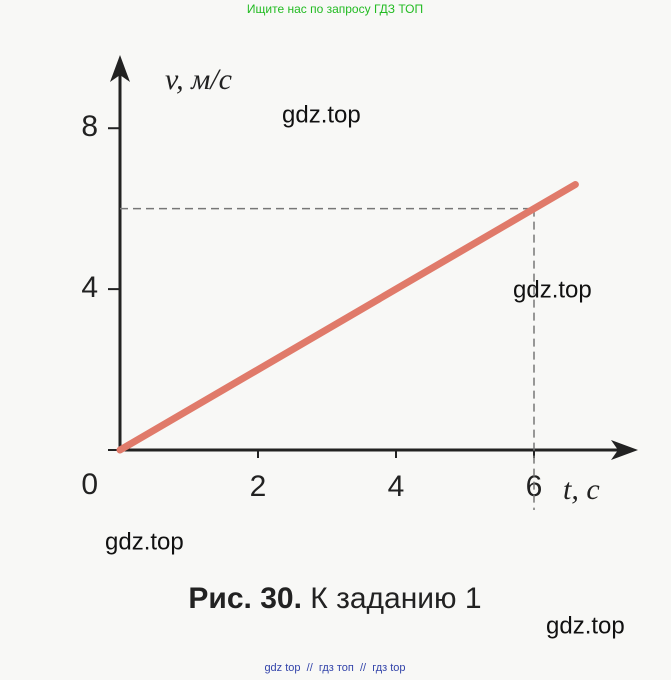  What do you see at coordinates (89, 126) in the screenshot?
I see `y-tick-label: 8` at bounding box center [89, 126].